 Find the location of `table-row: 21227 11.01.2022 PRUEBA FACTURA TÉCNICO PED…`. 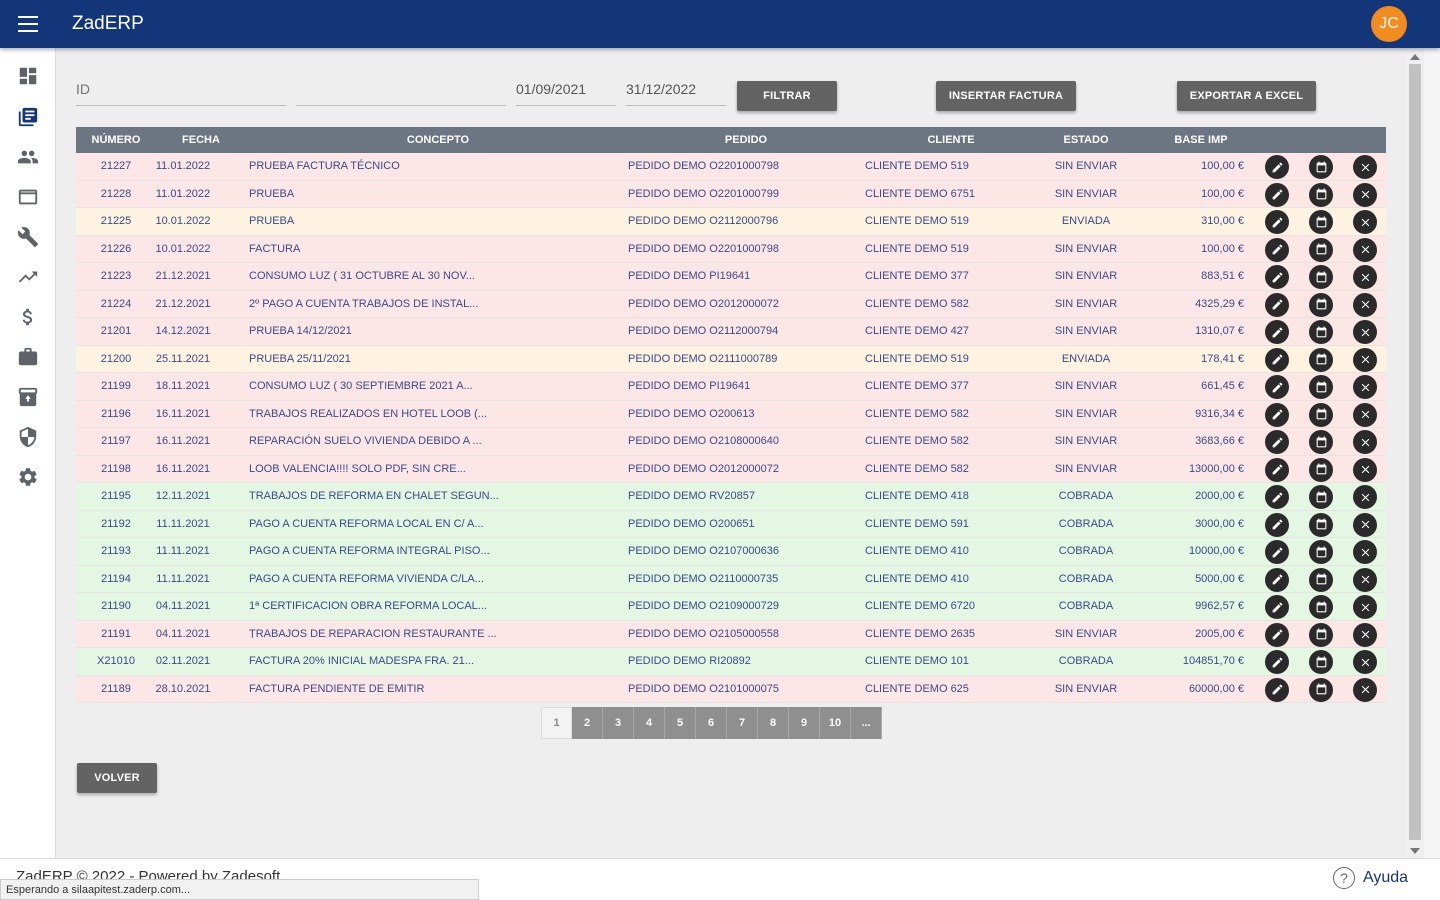

table-row: 21227 11.01.2022 PRUEBA FACTURA TÉCNICO PED… is located at coordinates (731, 167).